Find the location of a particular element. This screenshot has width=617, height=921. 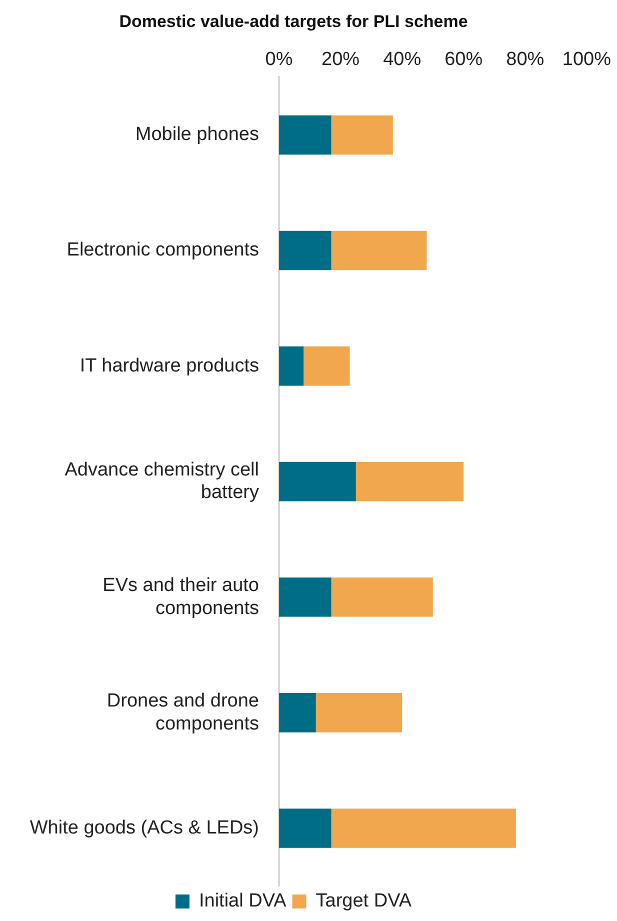

y-tick-label: Electronic components is located at coordinates (162, 250).